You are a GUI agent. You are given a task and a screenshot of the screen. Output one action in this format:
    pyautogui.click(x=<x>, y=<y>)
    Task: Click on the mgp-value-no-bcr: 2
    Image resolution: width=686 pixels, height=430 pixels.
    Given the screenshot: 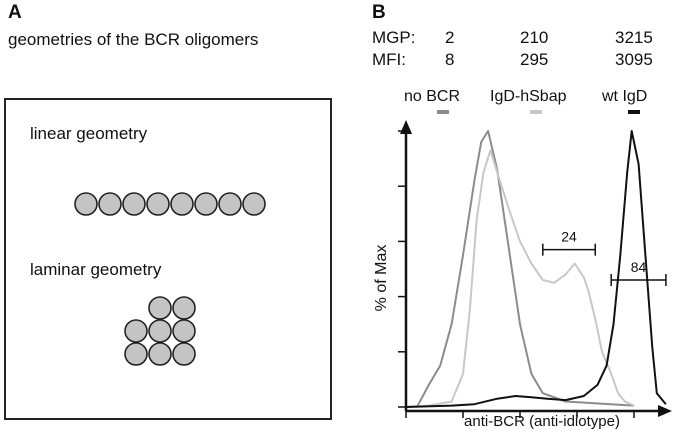 What is the action you would take?
    pyautogui.click(x=450, y=37)
    